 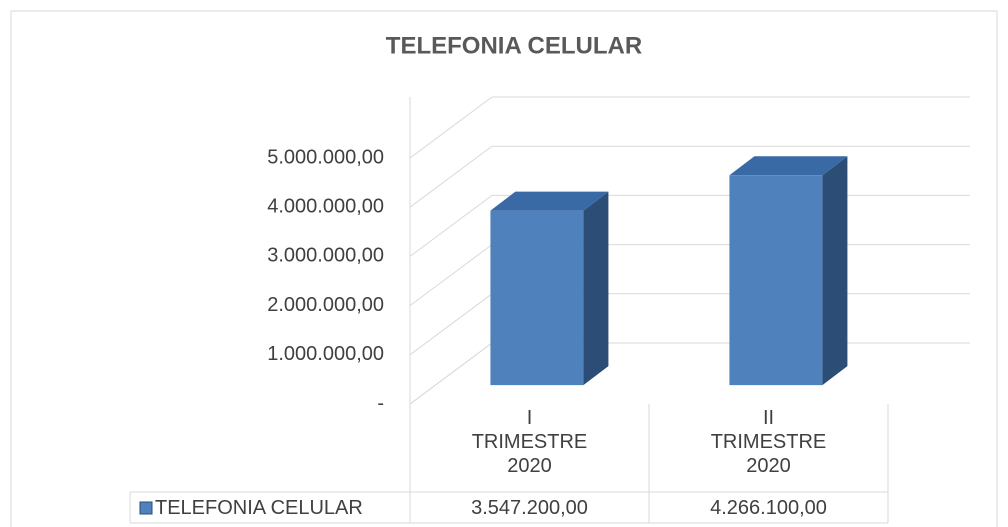 I want to click on table-value: 3.547.200,00, so click(x=529, y=508).